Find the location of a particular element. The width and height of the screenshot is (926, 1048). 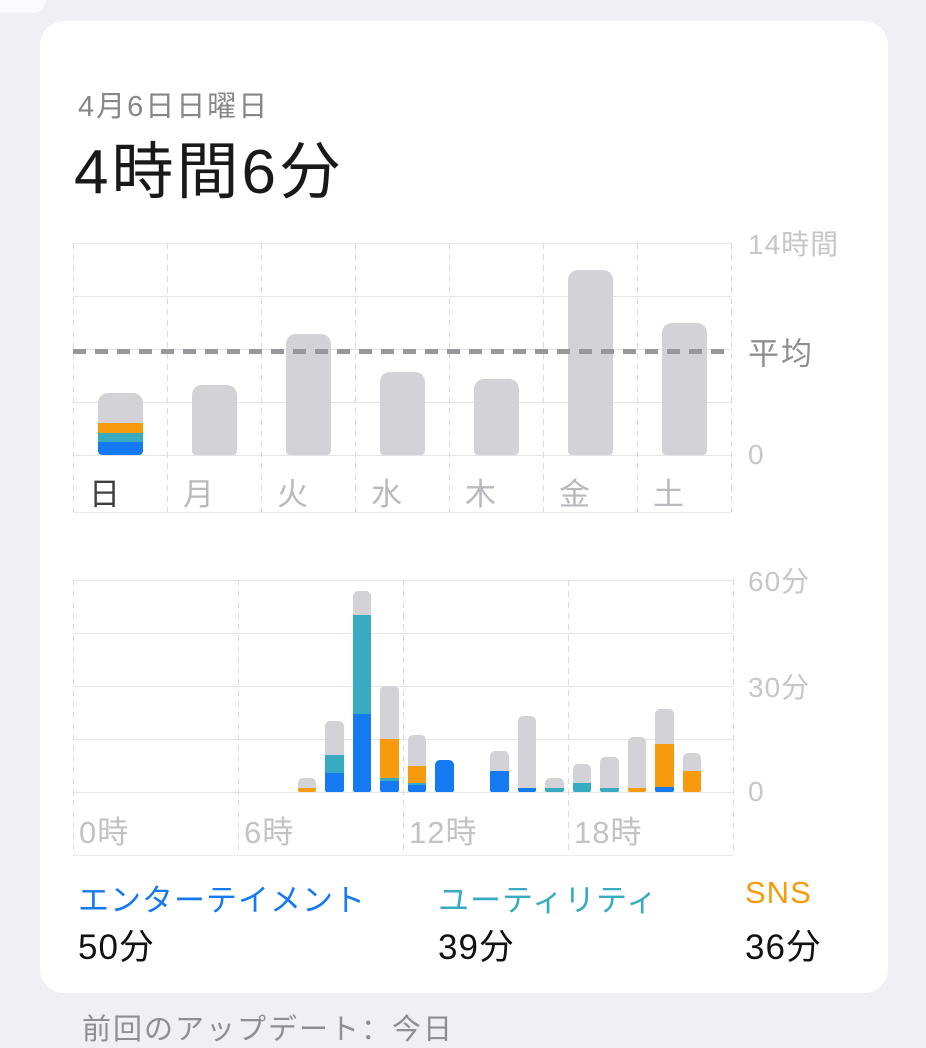

legend-entertainment-label: エンターテイメント is located at coordinates (222, 900).